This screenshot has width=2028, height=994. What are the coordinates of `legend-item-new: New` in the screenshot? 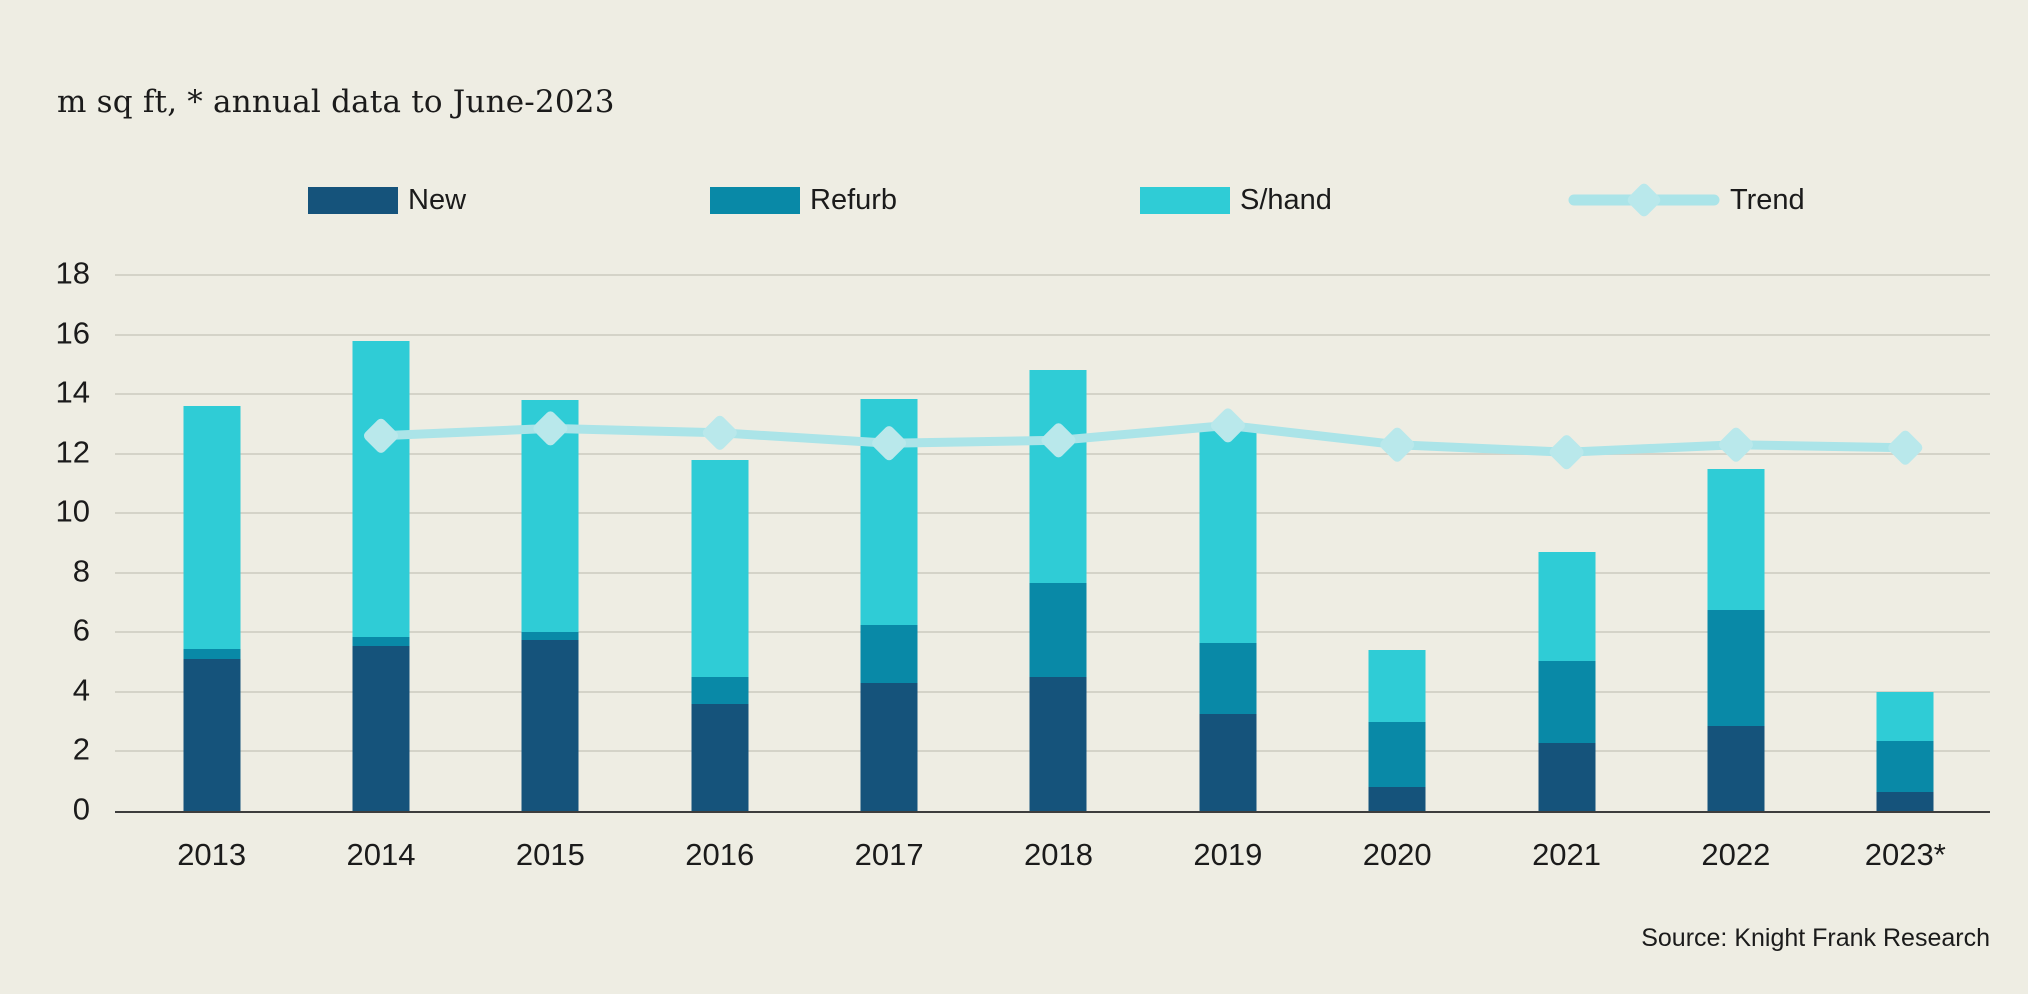 It's located at (387, 200).